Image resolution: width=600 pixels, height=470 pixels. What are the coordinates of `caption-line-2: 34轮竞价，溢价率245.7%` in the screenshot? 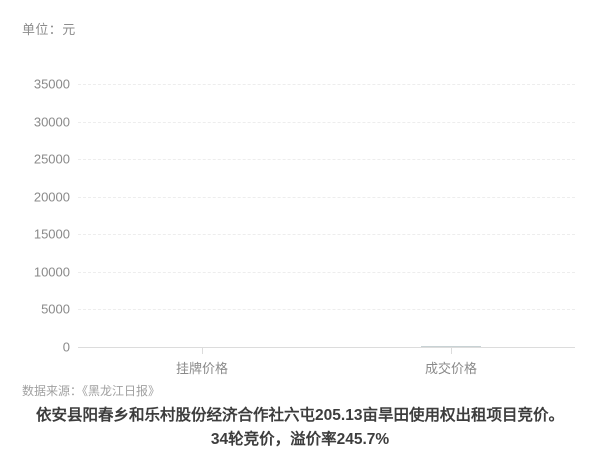 It's located at (300, 439).